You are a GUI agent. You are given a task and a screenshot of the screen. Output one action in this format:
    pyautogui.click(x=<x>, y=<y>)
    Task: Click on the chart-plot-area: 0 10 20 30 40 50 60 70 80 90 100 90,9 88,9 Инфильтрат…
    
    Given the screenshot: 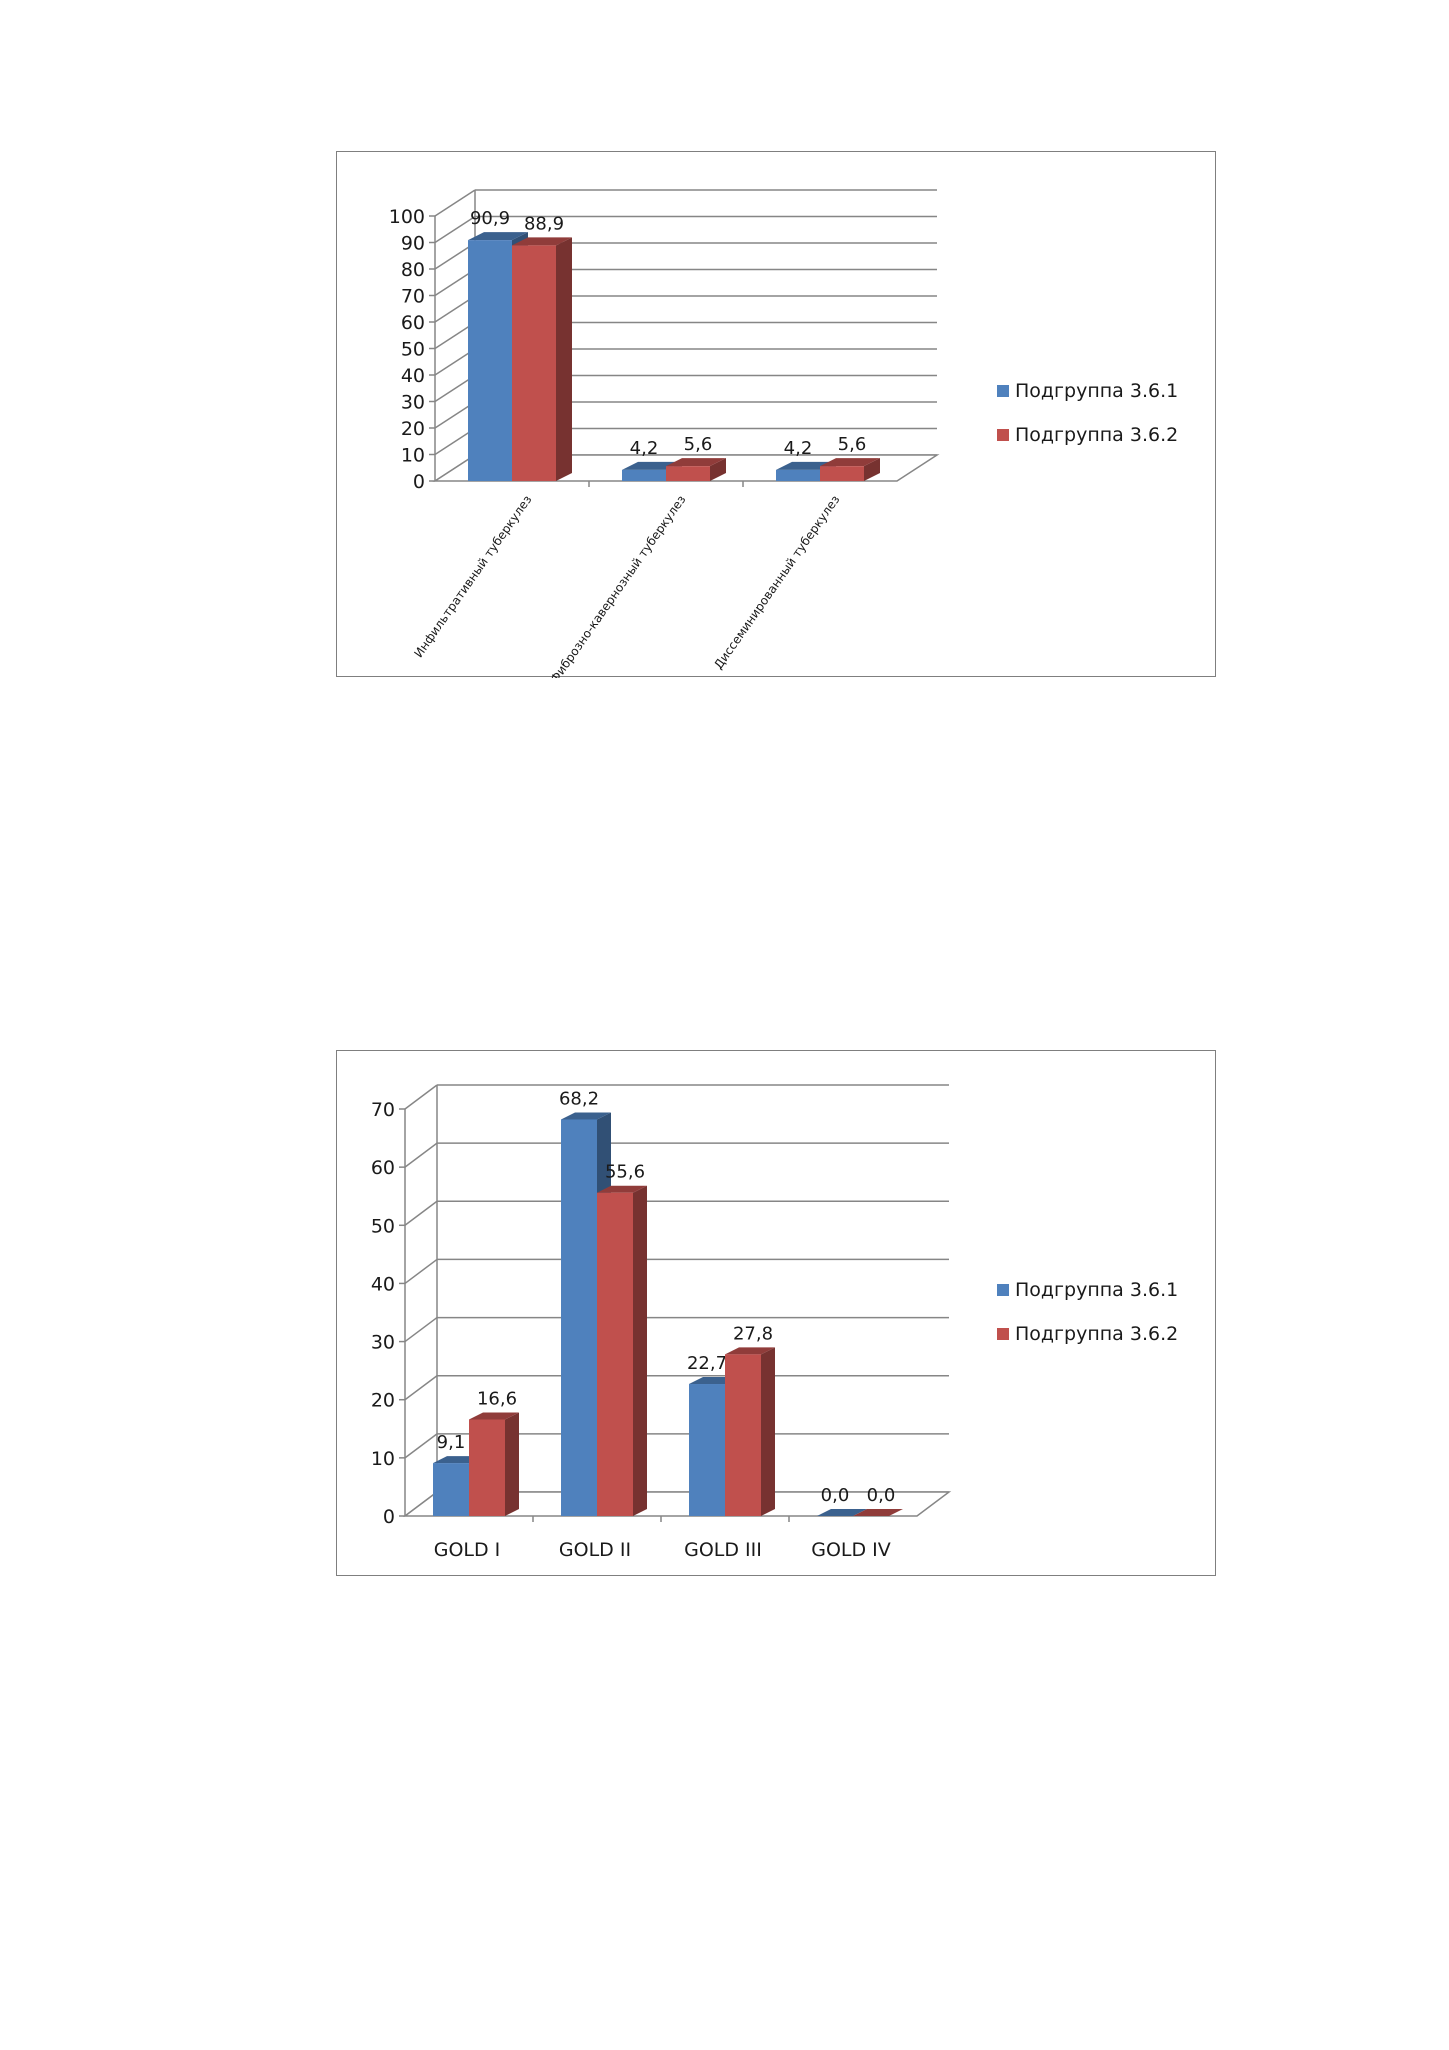 What is the action you would take?
    pyautogui.click(x=664, y=433)
    